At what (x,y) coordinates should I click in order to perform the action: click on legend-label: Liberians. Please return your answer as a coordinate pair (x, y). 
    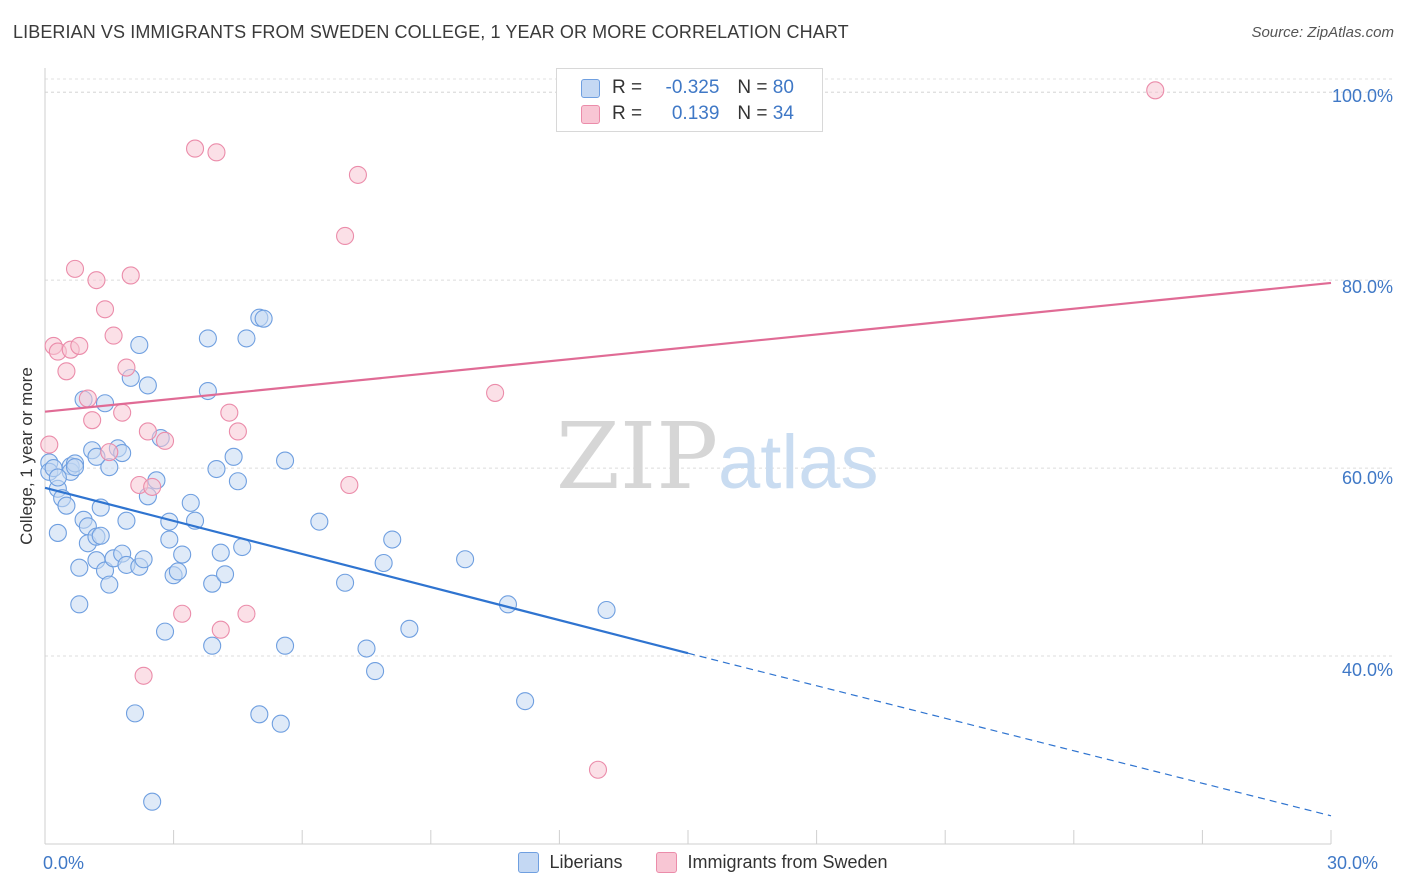
    Looking at the image, I should click on (586, 862).